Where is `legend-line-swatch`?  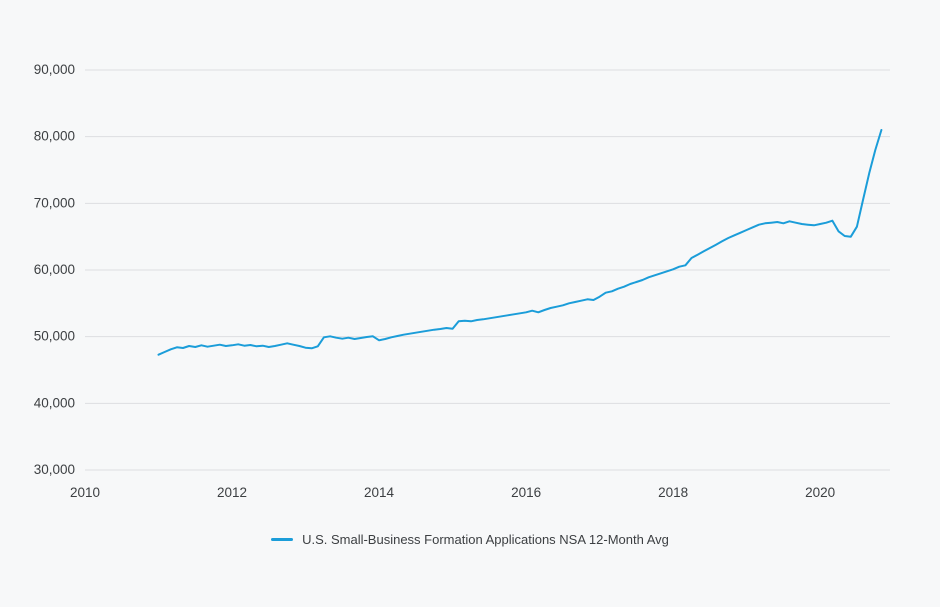 legend-line-swatch is located at coordinates (282, 539).